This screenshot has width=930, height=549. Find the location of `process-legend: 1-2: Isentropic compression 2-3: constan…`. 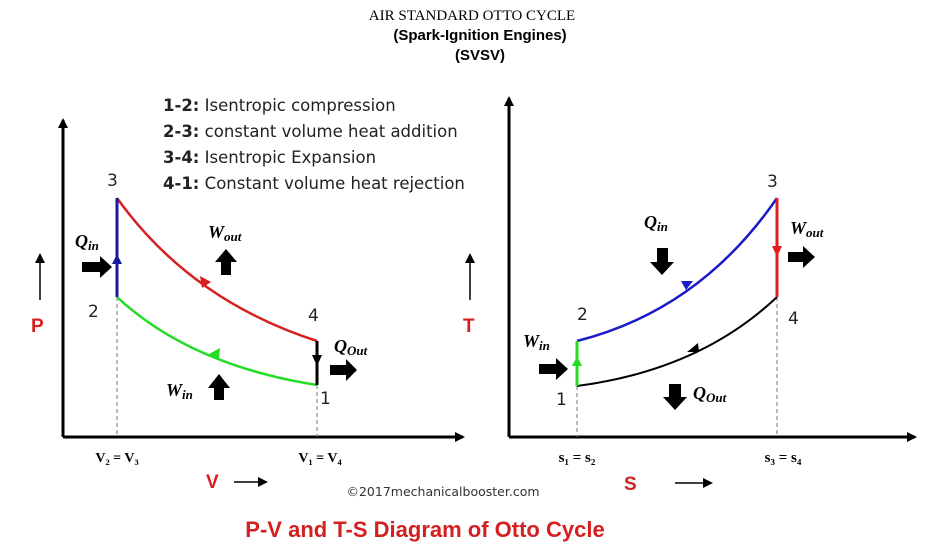

process-legend: 1-2: Isentropic compression 2-3: constan… is located at coordinates (314, 144).